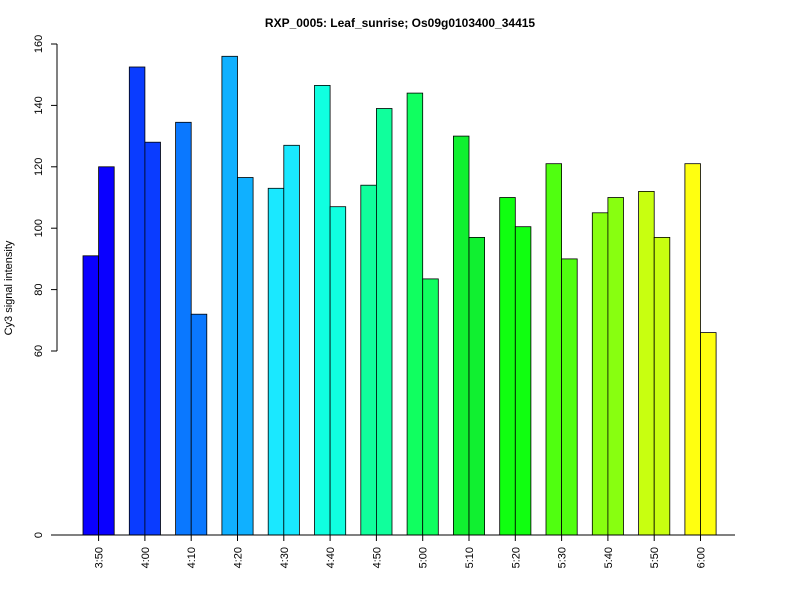 This screenshot has height=605, width=800. Describe the element at coordinates (285, 557) in the screenshot. I see `x-tick-label: 4:30` at that location.